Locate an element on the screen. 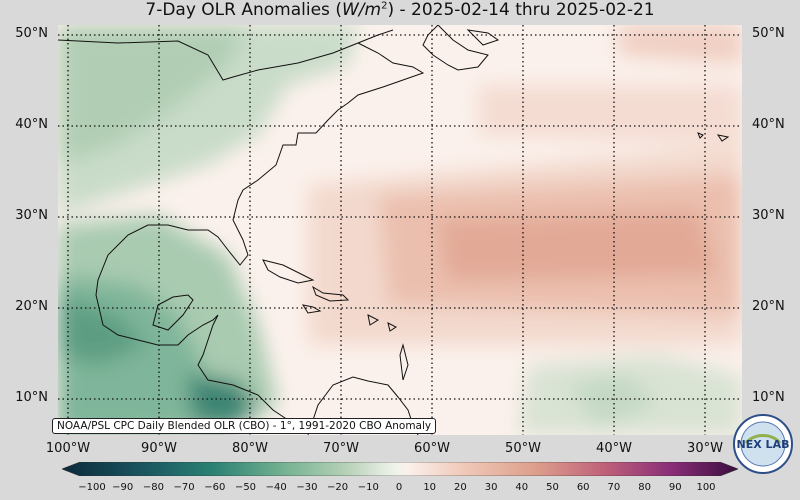 The width and height of the screenshot is (800, 500). colorbar-tick-label: −90 is located at coordinates (123, 487).